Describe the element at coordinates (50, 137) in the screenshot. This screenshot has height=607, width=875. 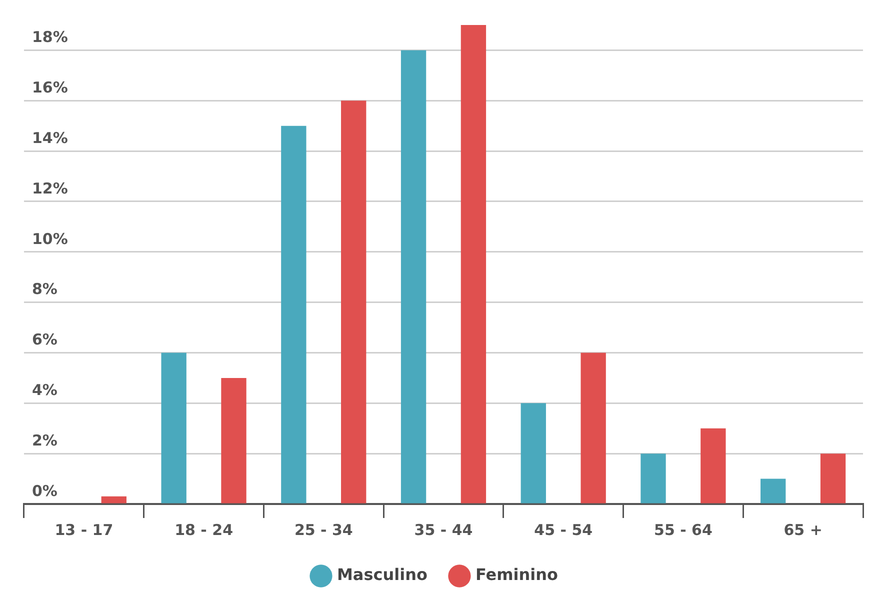
I see `y-tick-label: 14%` at that location.